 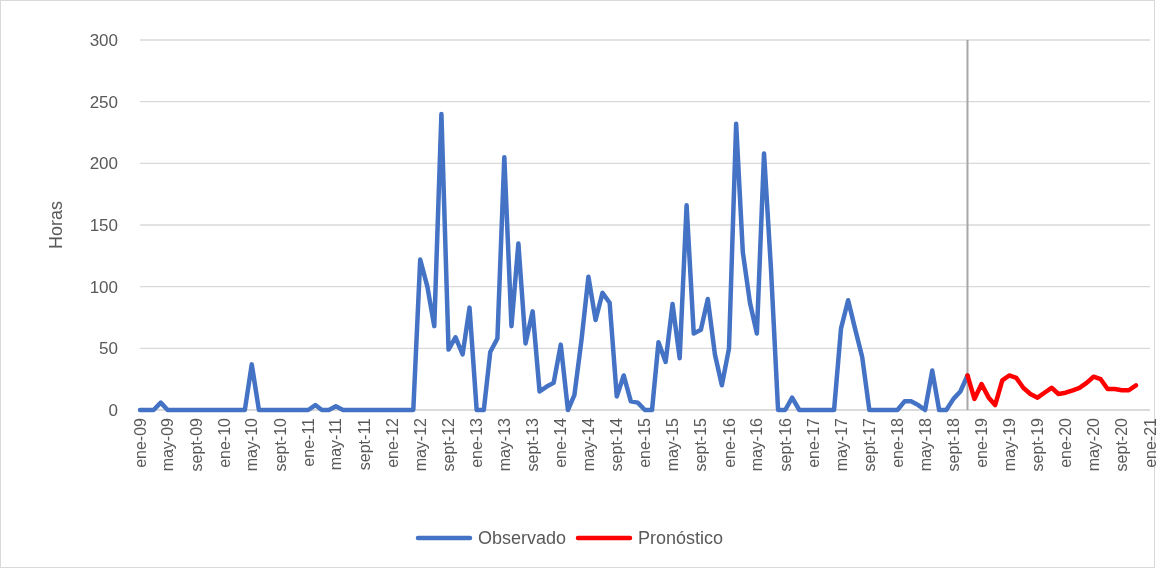 I want to click on x-tick-label: ene-13, so click(x=477, y=442).